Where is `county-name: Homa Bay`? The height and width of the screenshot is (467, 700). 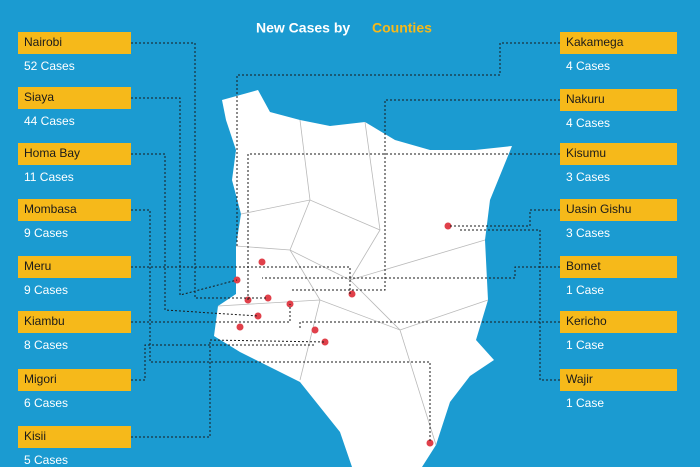
county-name: Homa Bay is located at coordinates (52, 153).